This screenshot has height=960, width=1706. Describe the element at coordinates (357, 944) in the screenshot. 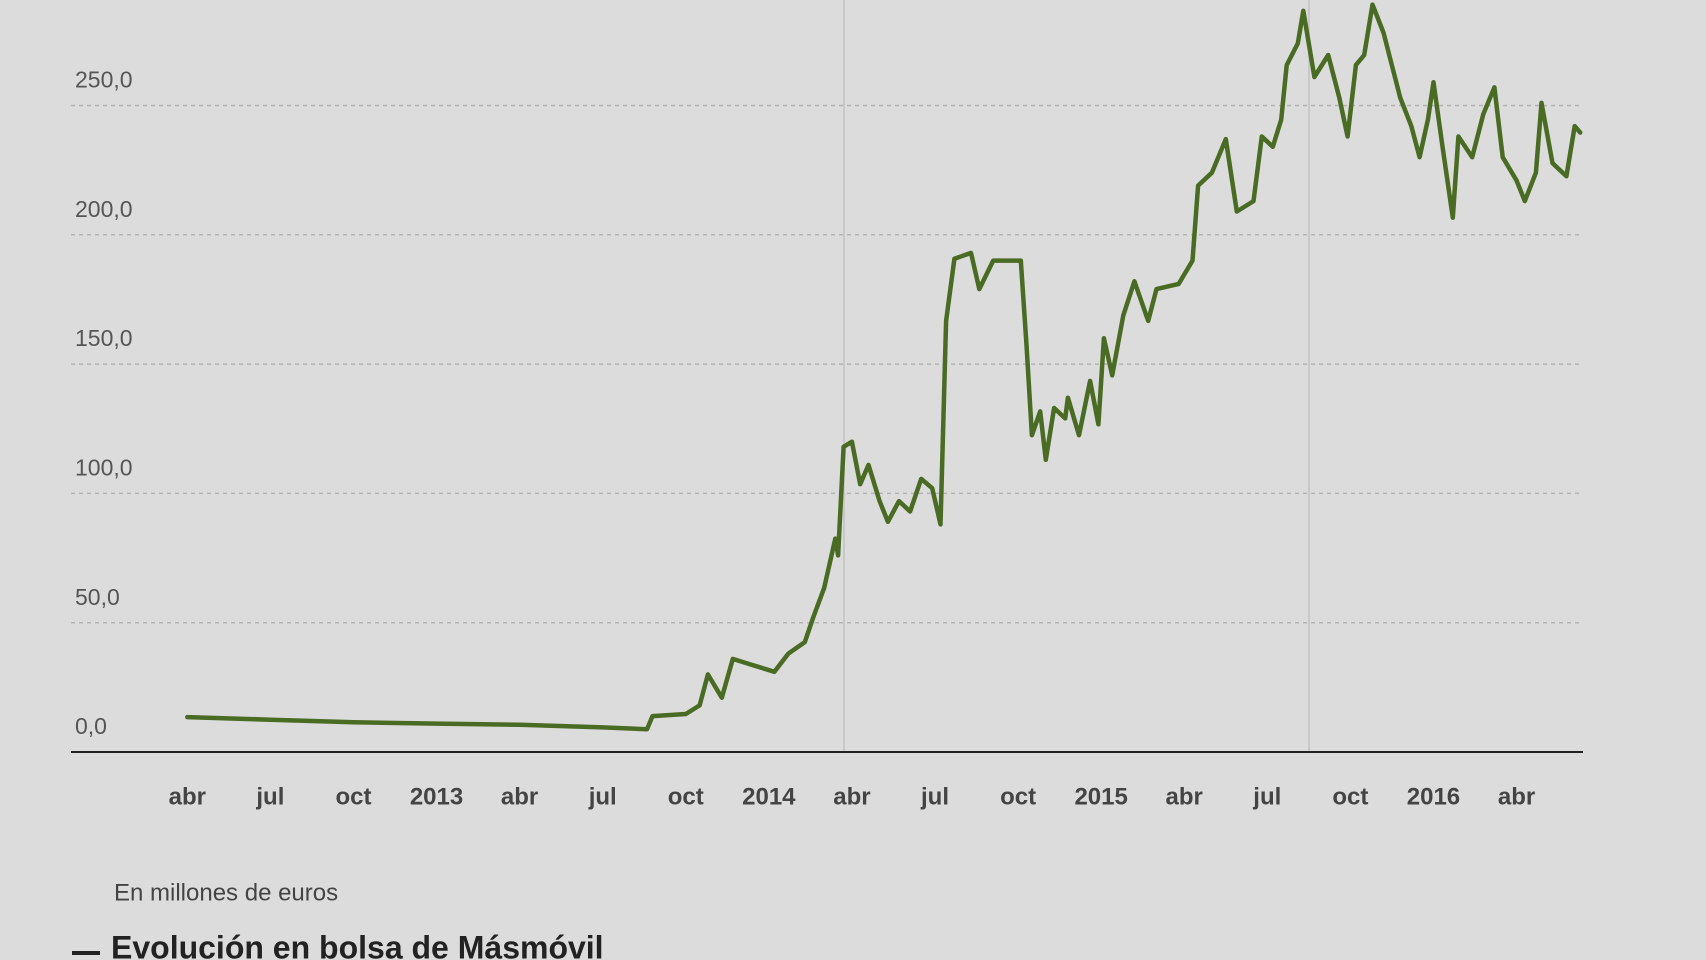

I see `chart-title: Evolución en bolsa de Másmóvil` at that location.